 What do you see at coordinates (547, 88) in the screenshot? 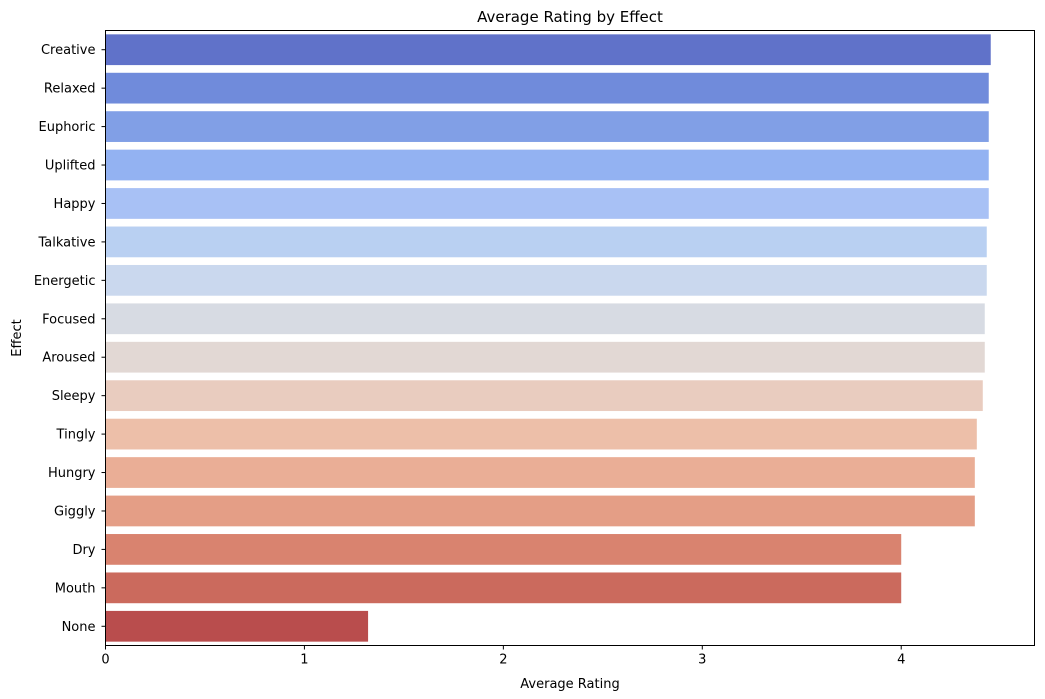
I see `bar-relaxed` at bounding box center [547, 88].